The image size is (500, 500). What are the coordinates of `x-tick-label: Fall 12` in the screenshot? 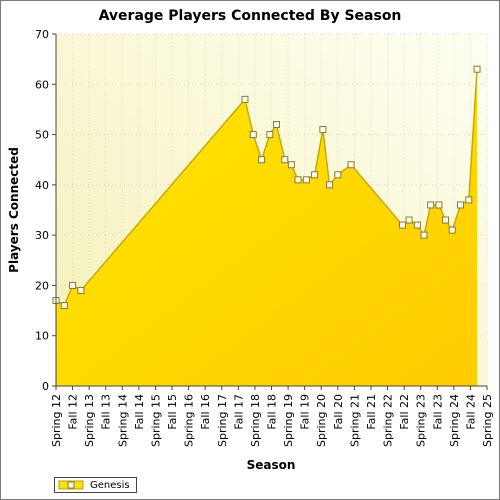 It's located at (73, 412).